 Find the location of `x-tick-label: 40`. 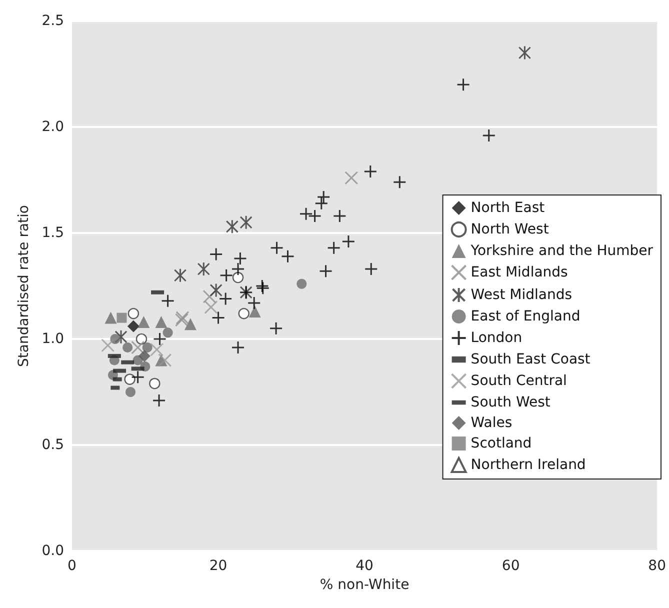

x-tick-label: 40 is located at coordinates (365, 566).